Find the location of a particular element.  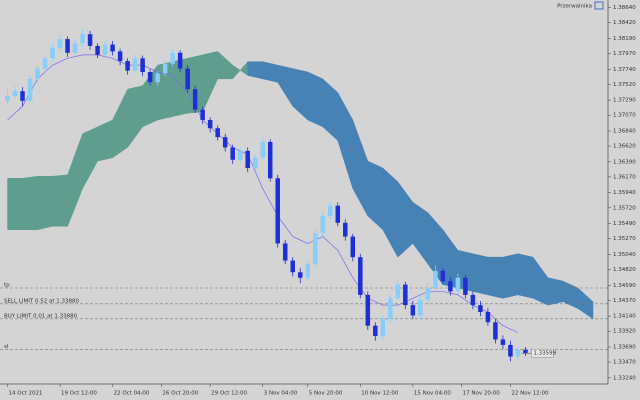

chart-title: Przerwalnika is located at coordinates (574, 7).